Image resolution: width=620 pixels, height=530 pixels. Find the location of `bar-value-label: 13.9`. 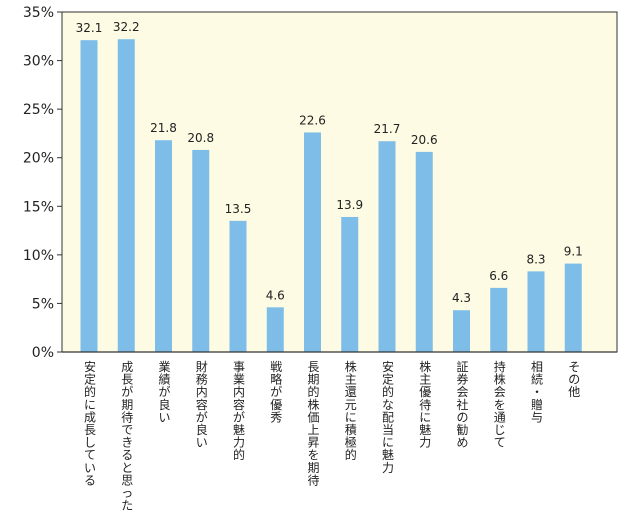

bar-value-label: 13.9 is located at coordinates (349, 205).